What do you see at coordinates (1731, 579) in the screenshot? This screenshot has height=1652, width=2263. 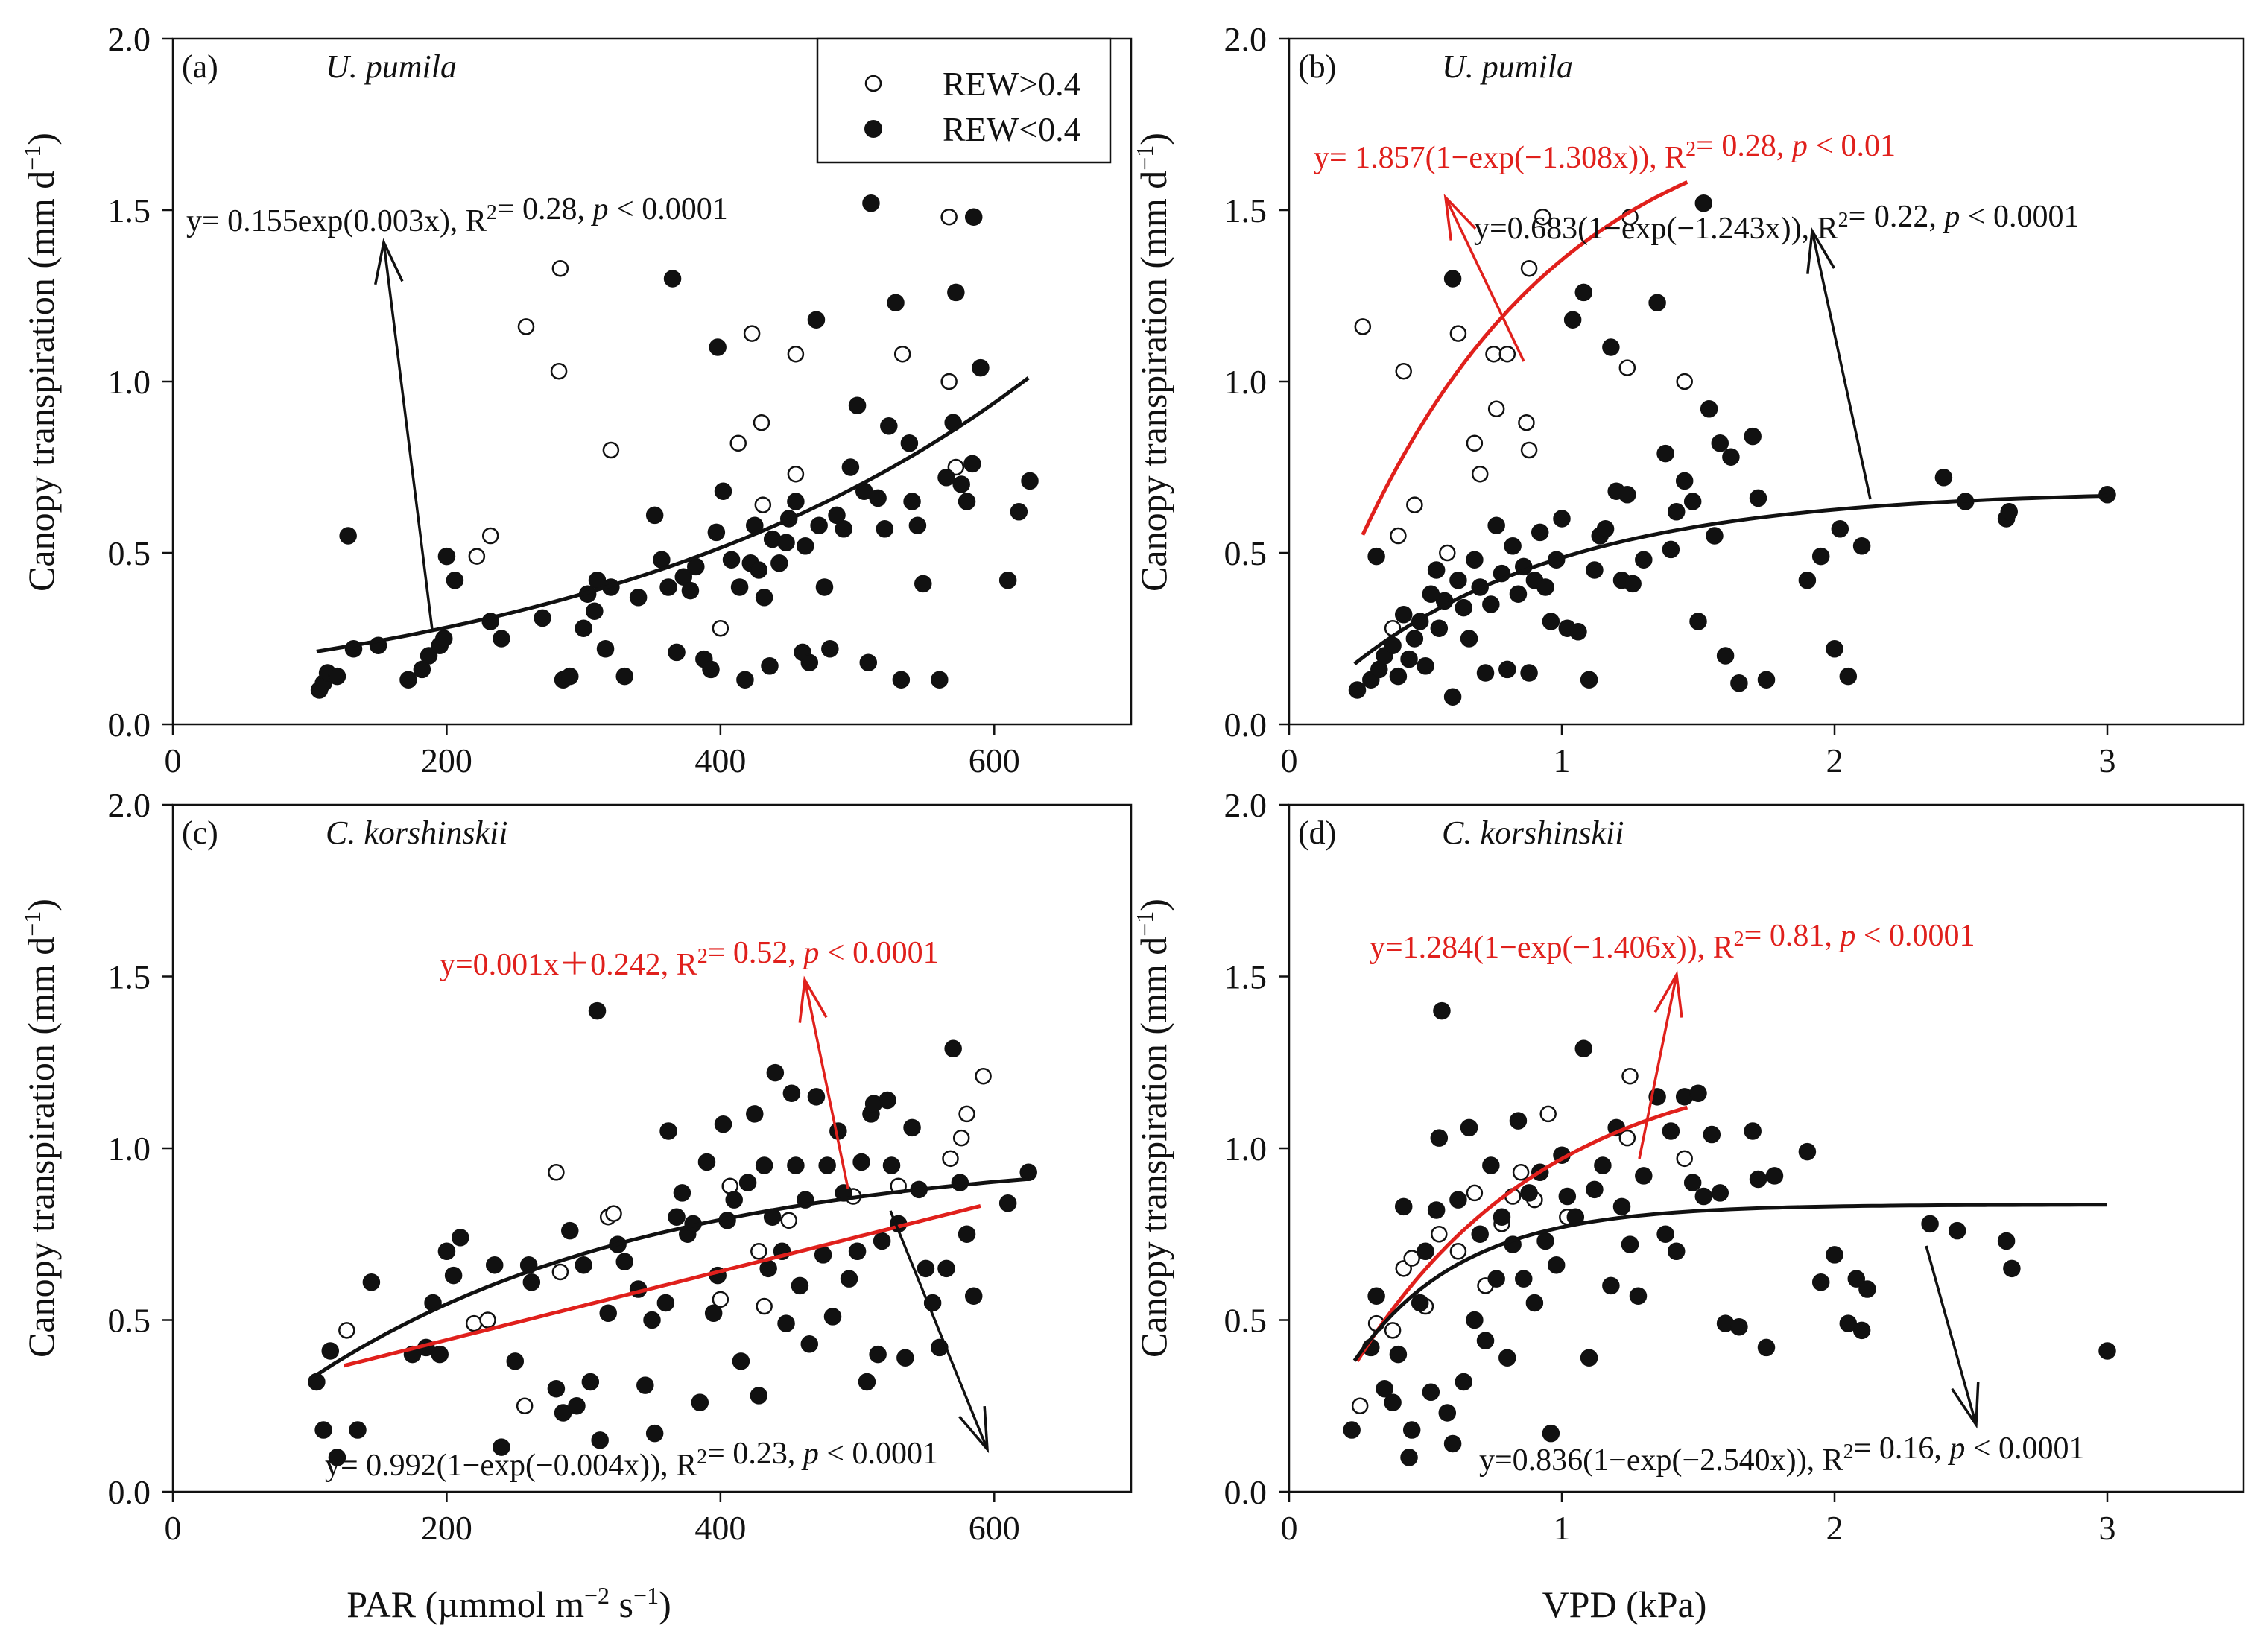 I see `fit-curve-black` at bounding box center [1731, 579].